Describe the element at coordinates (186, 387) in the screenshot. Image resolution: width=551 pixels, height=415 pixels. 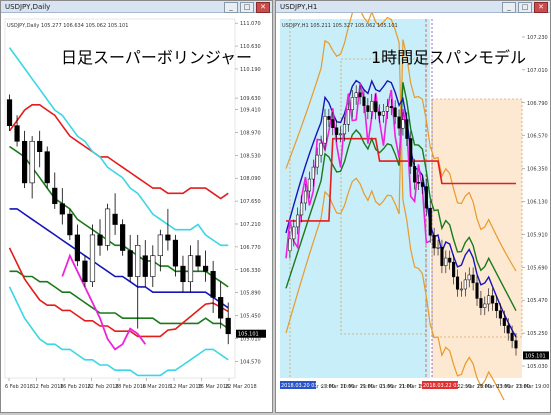
I see `x-tick-label: 12 Mar 2018` at that location.